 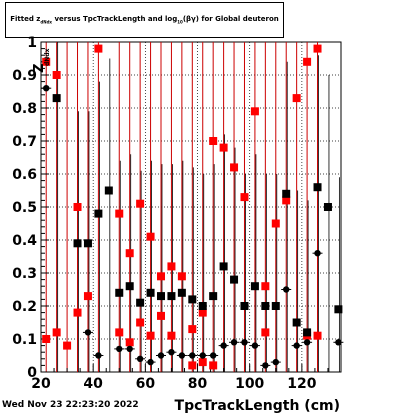 What do you see at coordinates (24, 241) in the screenshot?
I see `y-tick-label: 0.4` at bounding box center [24, 241].